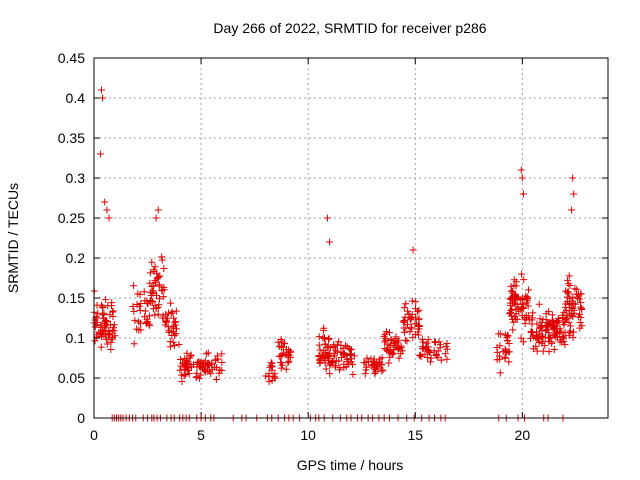  I want to click on x-axis-label: GPS time / hours, so click(350, 465).